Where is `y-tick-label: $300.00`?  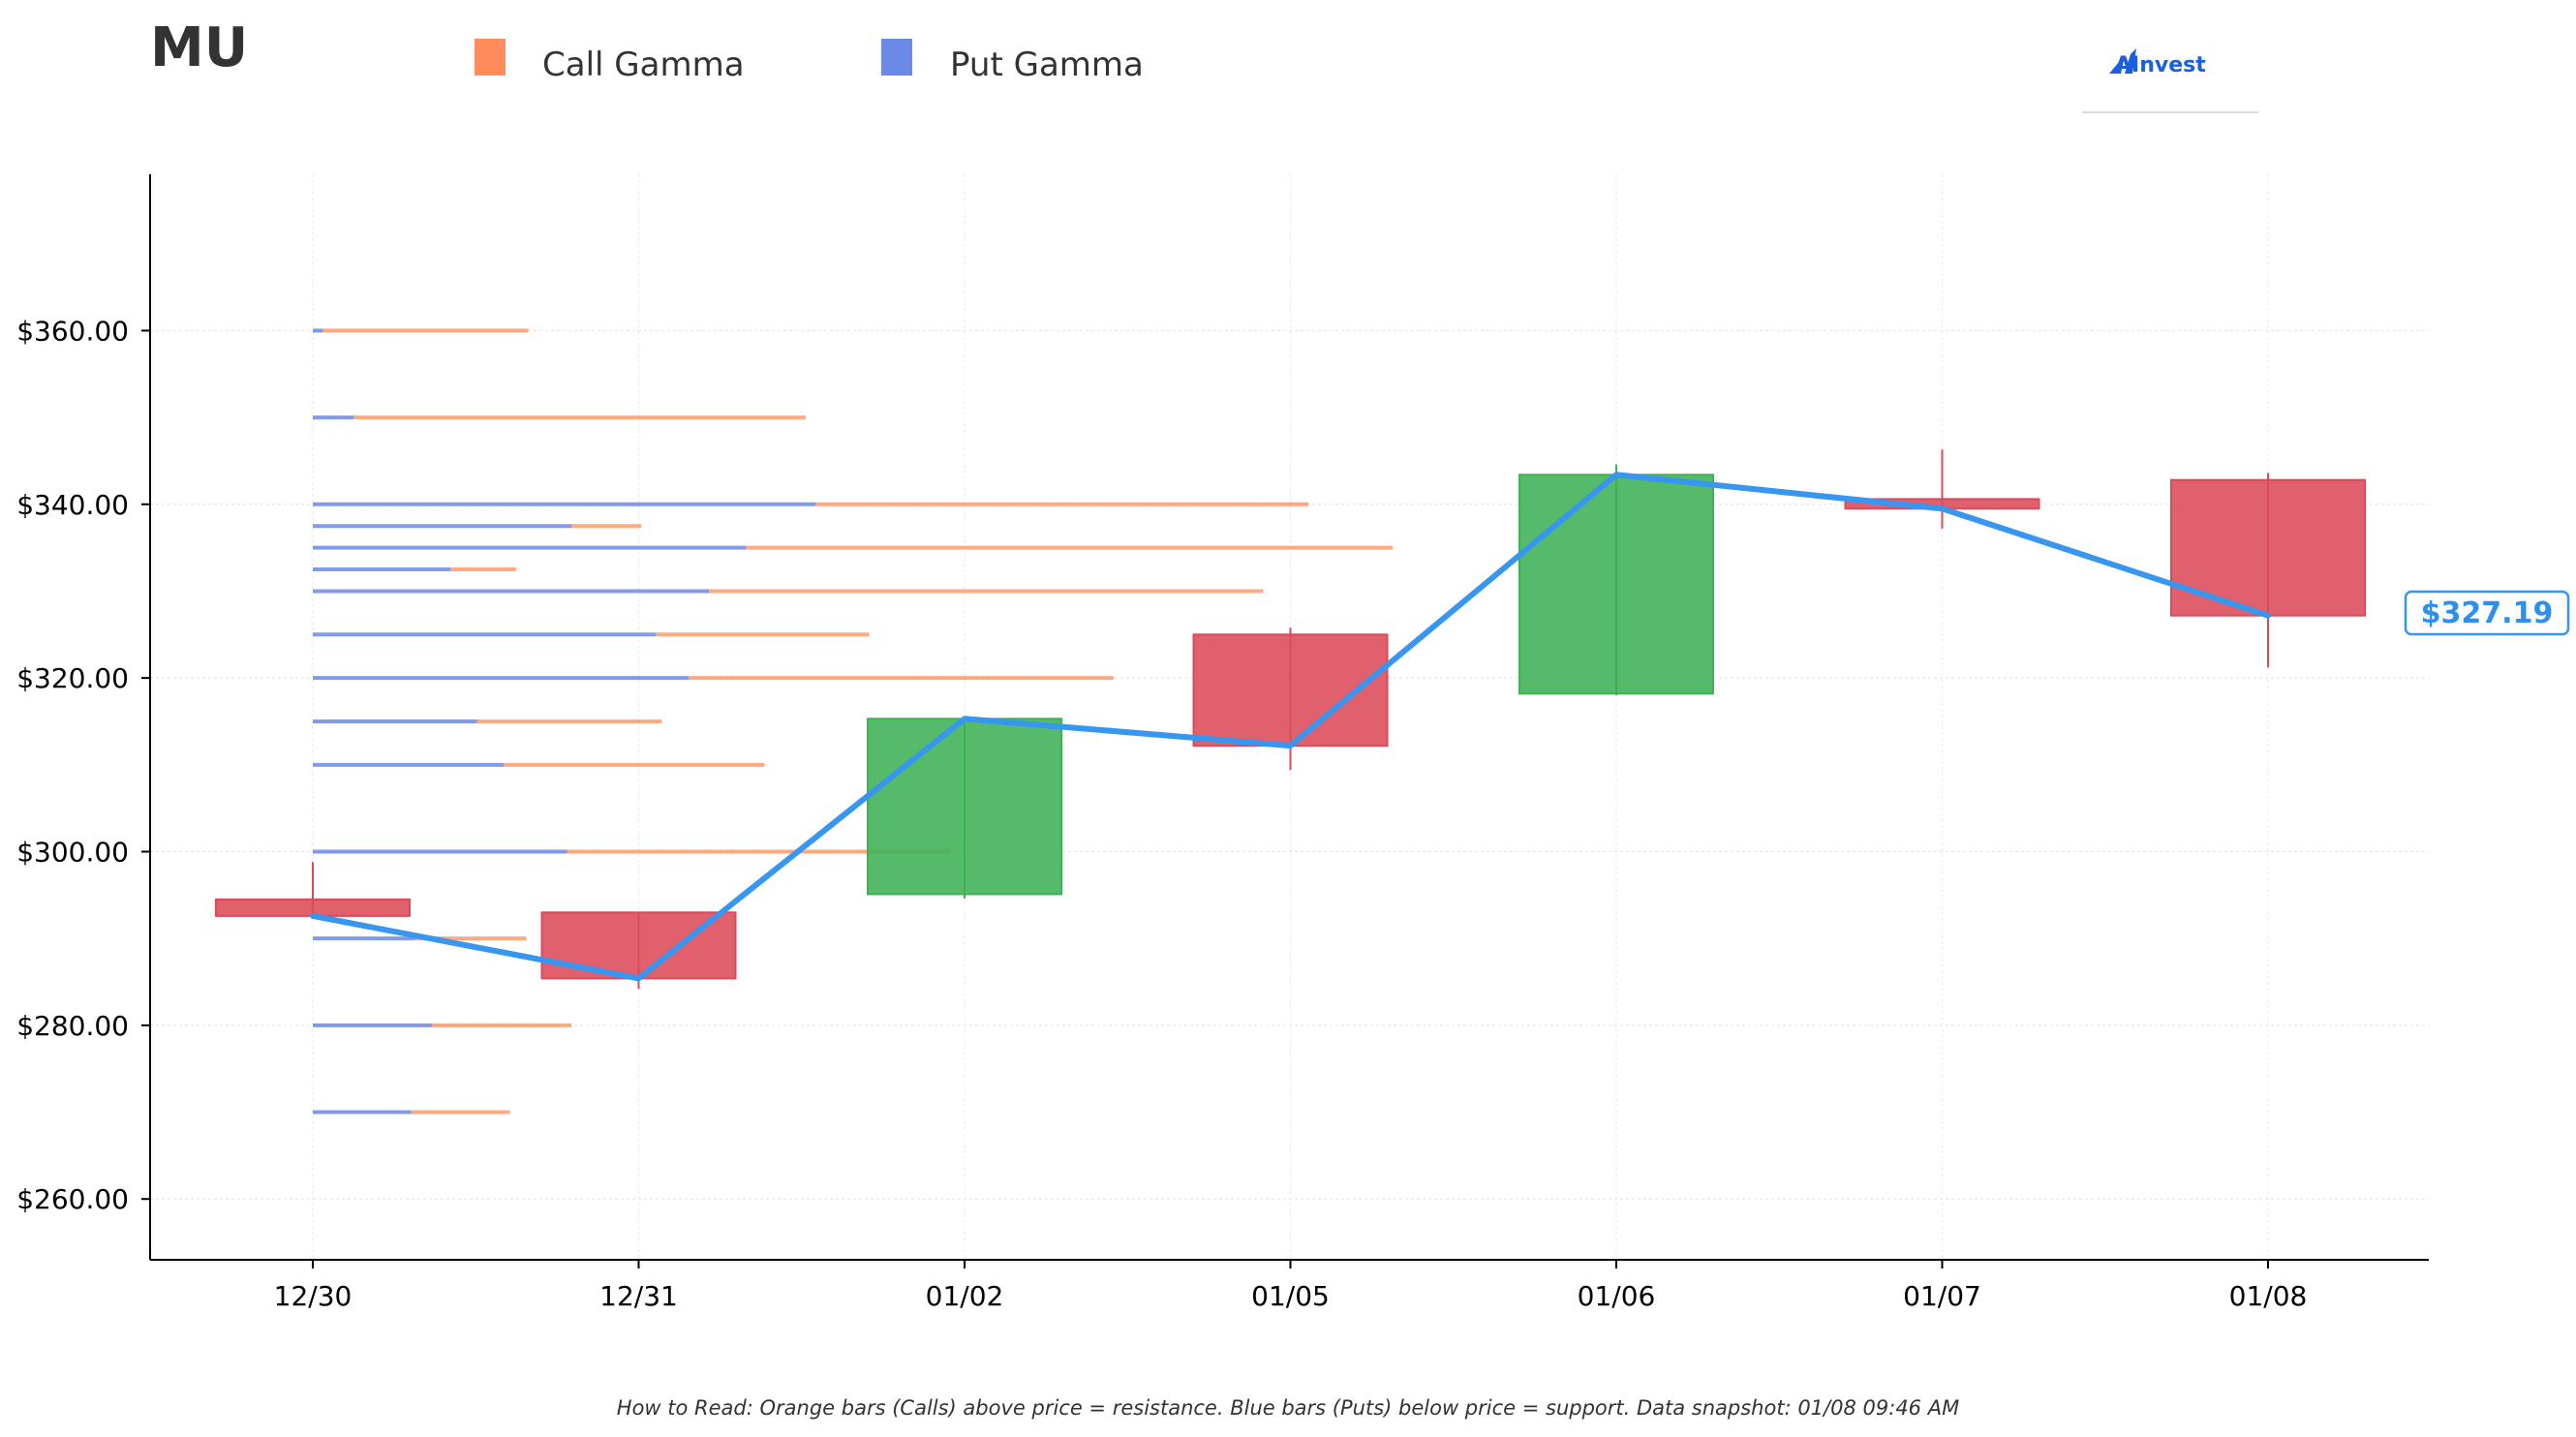
y-tick-label: $300.00 is located at coordinates (72, 853).